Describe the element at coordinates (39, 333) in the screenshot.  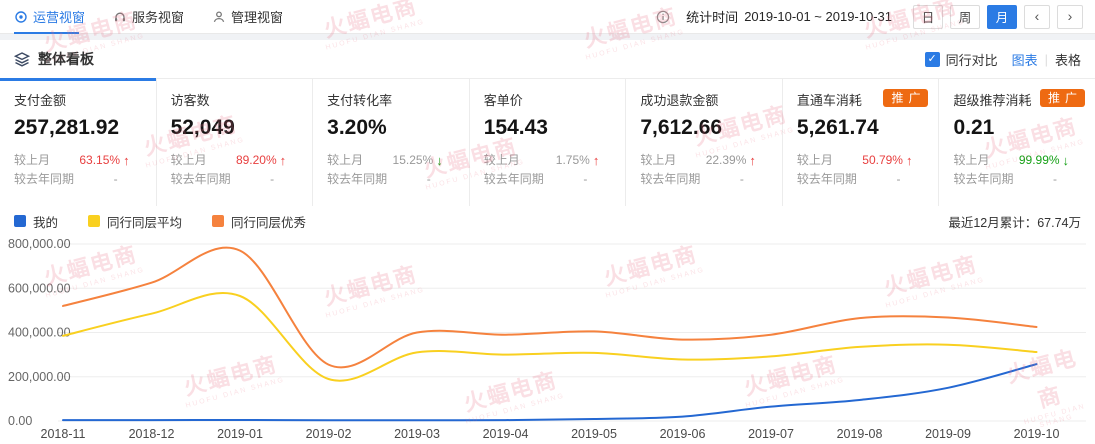
I see `y-axis-label: 400,000.00` at that location.